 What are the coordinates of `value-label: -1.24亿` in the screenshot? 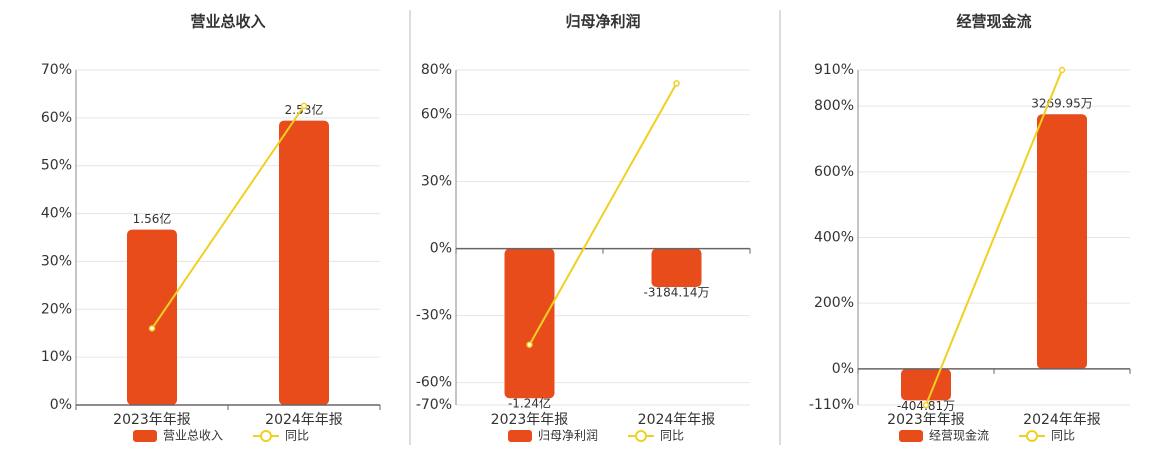 It's located at (529, 403).